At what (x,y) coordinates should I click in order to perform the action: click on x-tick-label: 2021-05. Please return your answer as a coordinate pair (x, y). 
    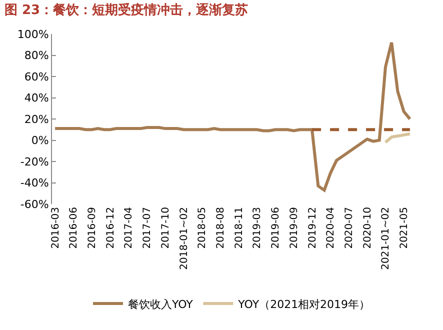
    Looking at the image, I should click on (404, 228).